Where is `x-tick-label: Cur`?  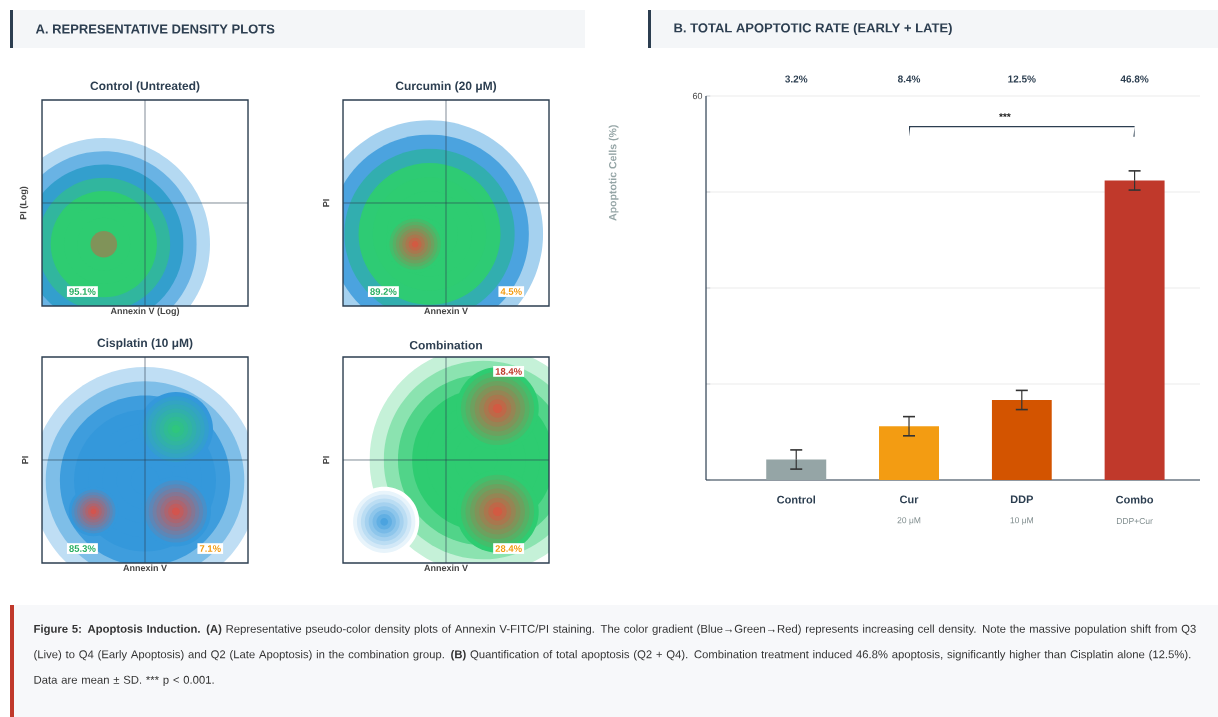 x-tick-label: Cur is located at coordinates (909, 499).